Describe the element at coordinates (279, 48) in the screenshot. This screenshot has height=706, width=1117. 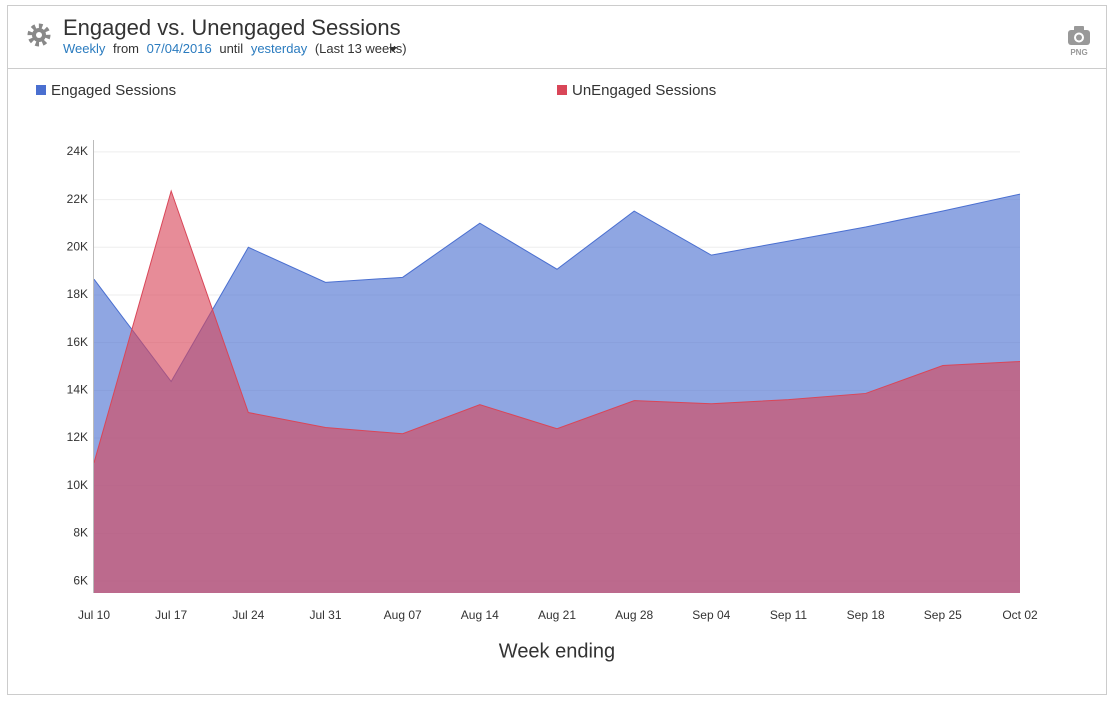
I see `end-date-link: yesterday` at that location.